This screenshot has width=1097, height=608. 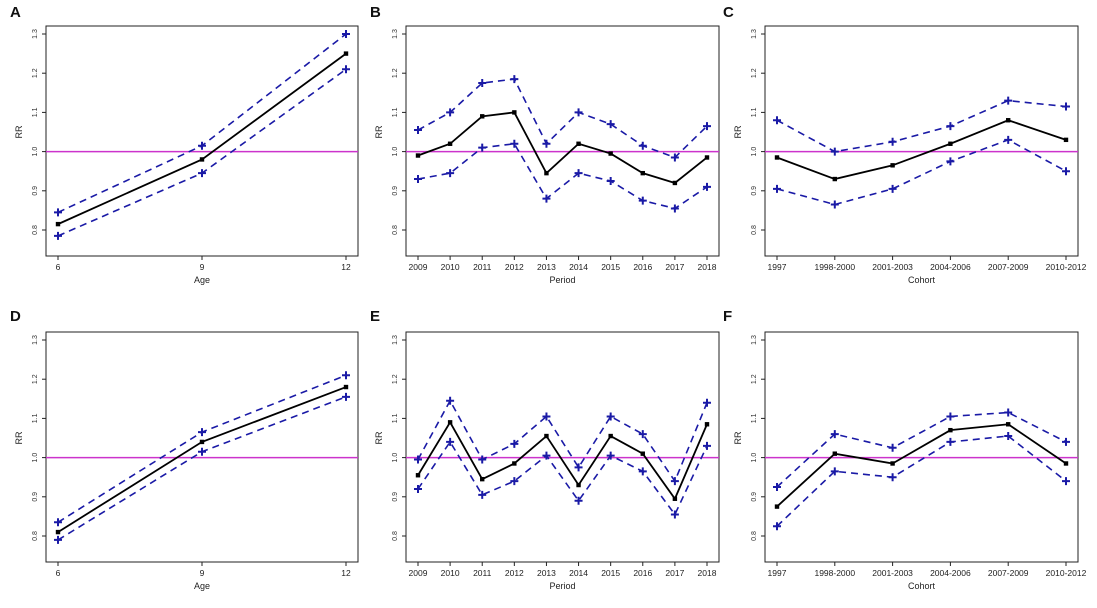 I want to click on x-tick-label-c: 1997, so click(x=777, y=267).